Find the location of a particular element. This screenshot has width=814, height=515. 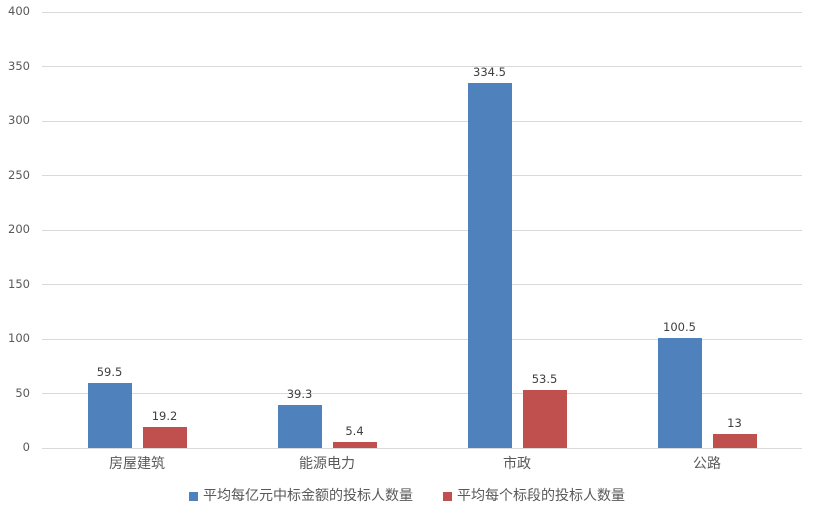

y-axis-tick-label: 50 is located at coordinates (22, 392).